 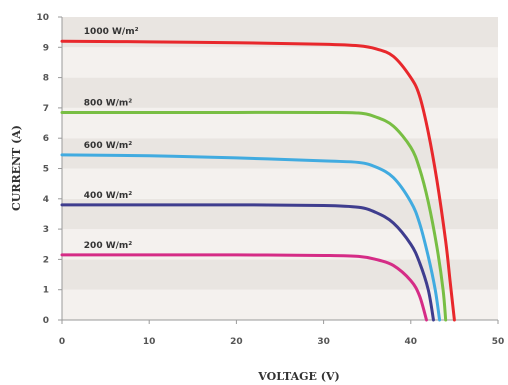 What do you see at coordinates (108, 146) in the screenshot?
I see `series-label: 600 W/m²` at bounding box center [108, 146].